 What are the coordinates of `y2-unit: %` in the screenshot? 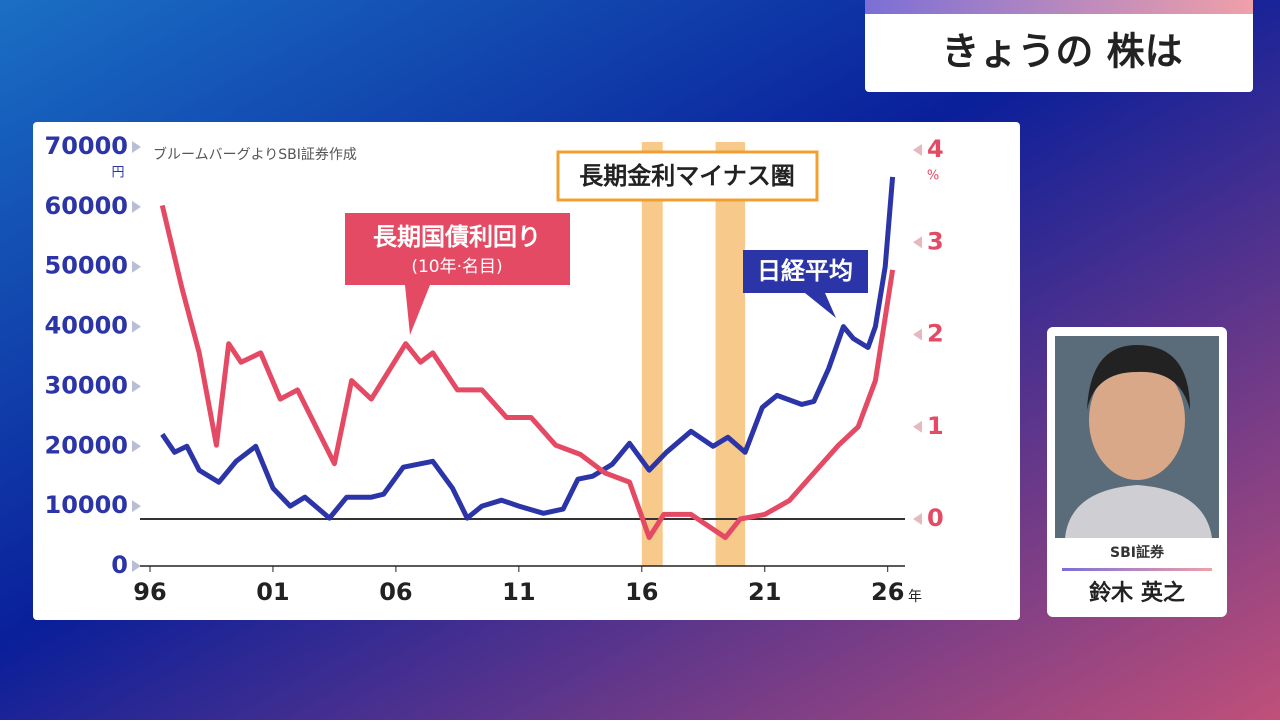 It's located at (933, 176).